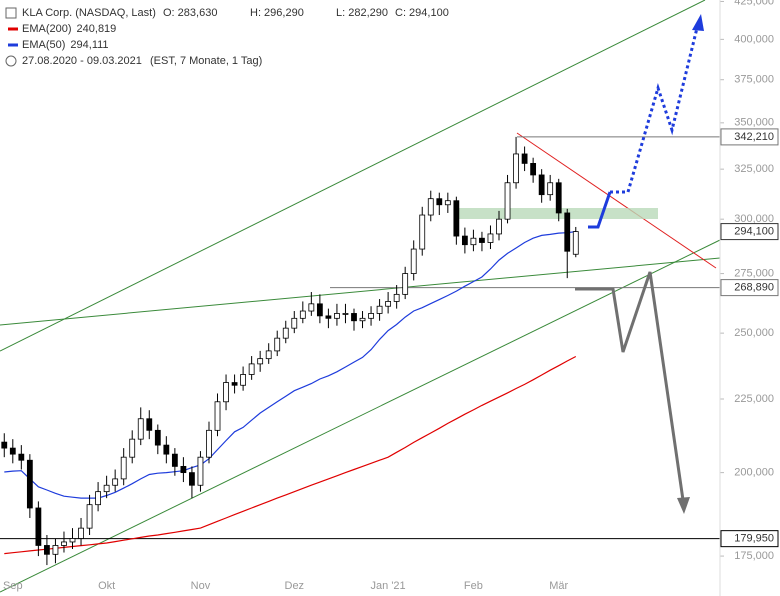  Describe the element at coordinates (388, 586) in the screenshot. I see `x-tick-label: Jan '21` at that location.